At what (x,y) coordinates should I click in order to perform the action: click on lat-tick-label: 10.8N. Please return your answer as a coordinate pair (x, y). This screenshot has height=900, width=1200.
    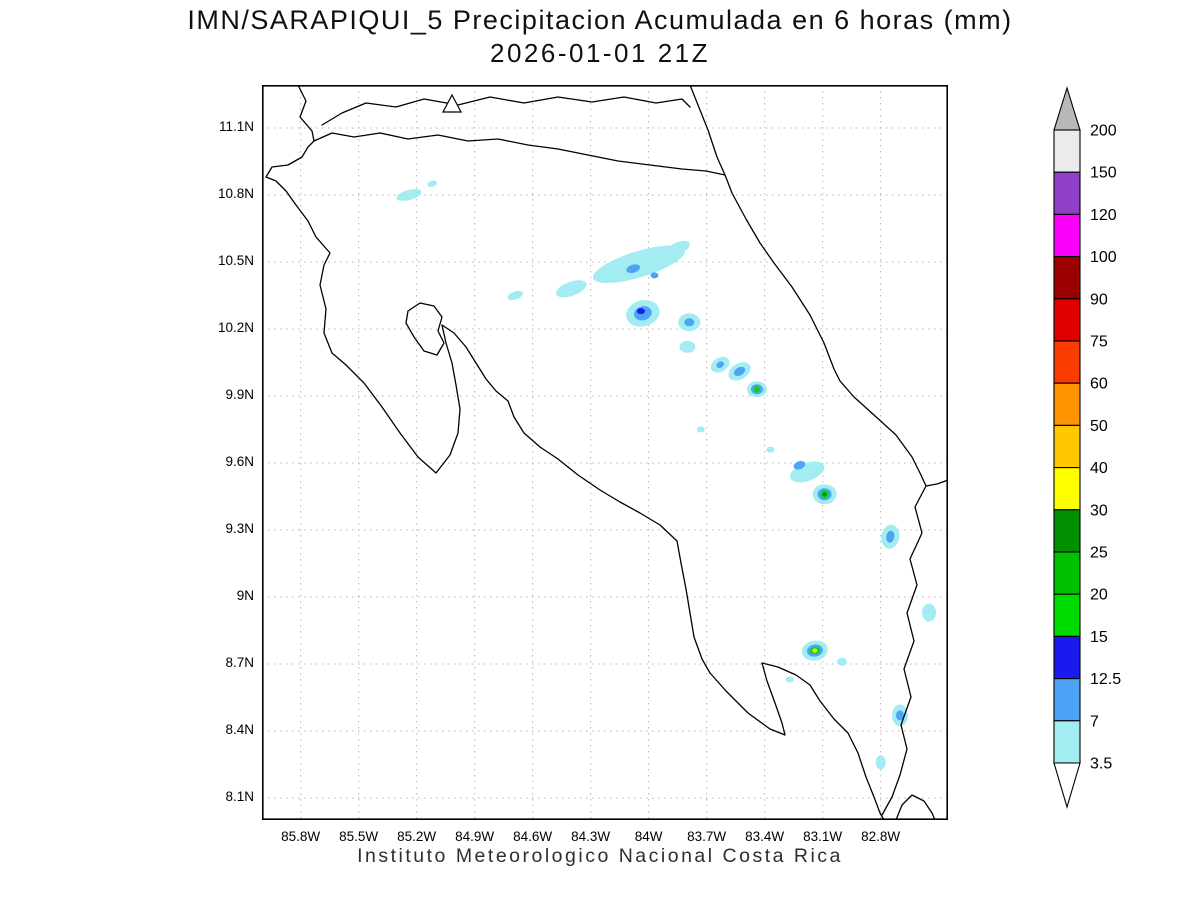
    Looking at the image, I should click on (235, 193).